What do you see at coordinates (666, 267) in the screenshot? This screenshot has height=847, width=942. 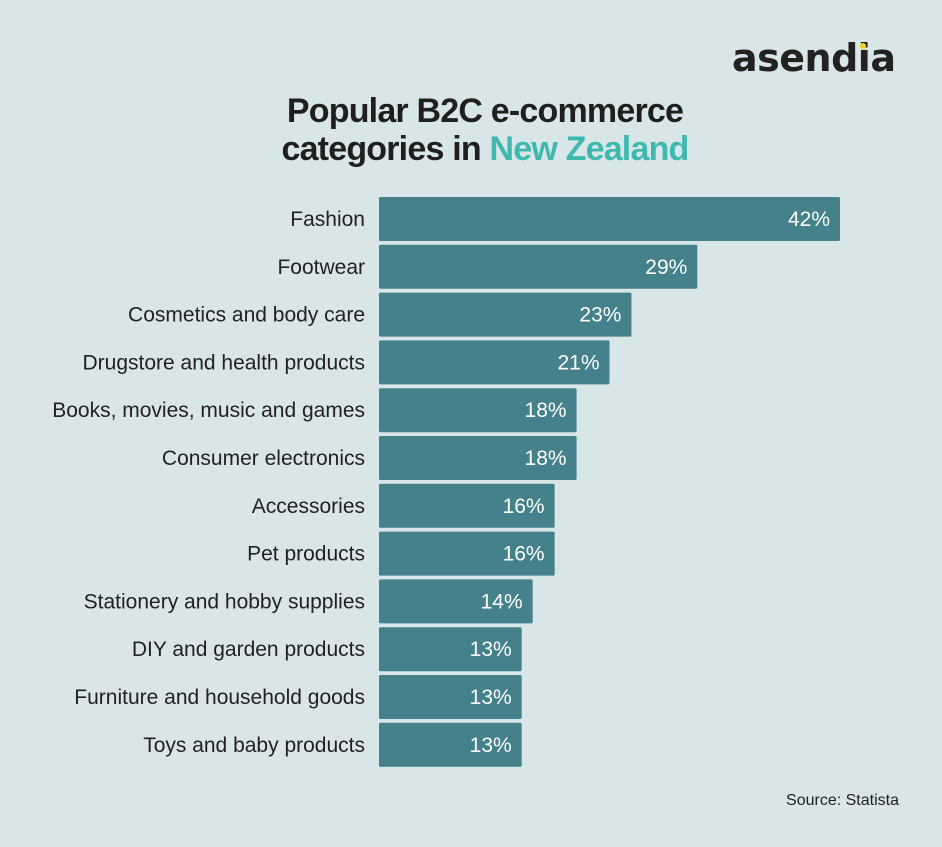 I see `value-label: 29%` at bounding box center [666, 267].